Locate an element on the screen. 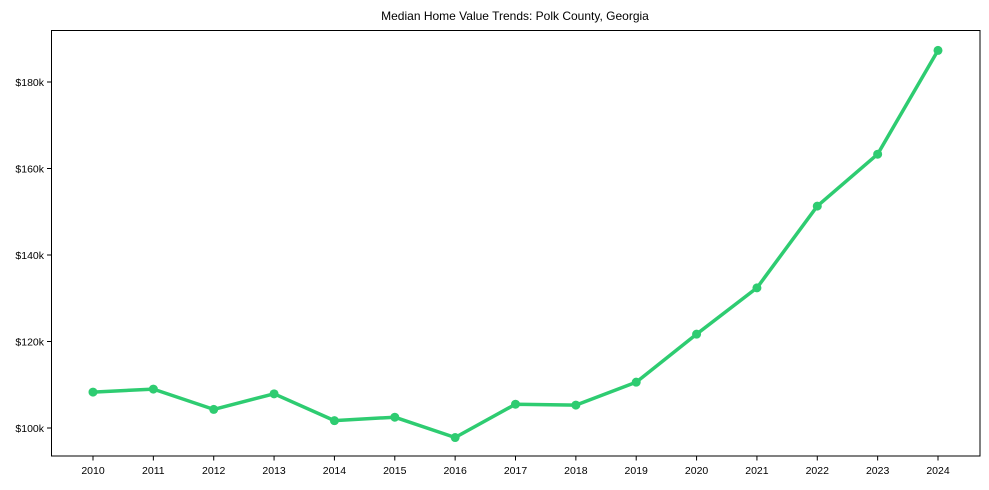 The height and width of the screenshot is (490, 989). y-tick-label: $120k is located at coordinates (29, 343).